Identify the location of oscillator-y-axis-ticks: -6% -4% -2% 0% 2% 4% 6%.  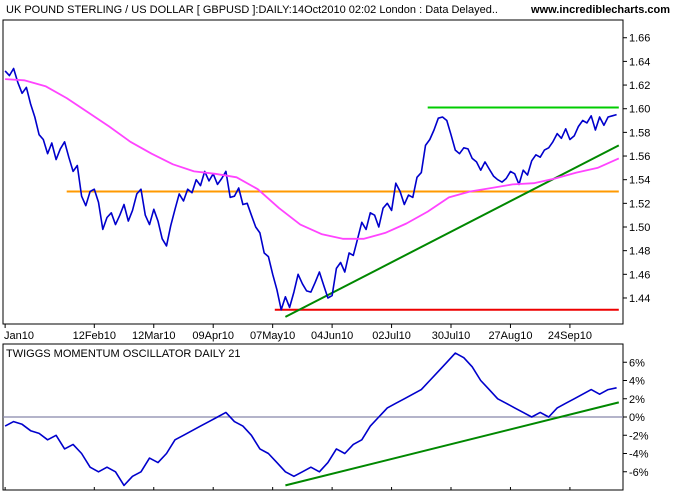
(636, 418).